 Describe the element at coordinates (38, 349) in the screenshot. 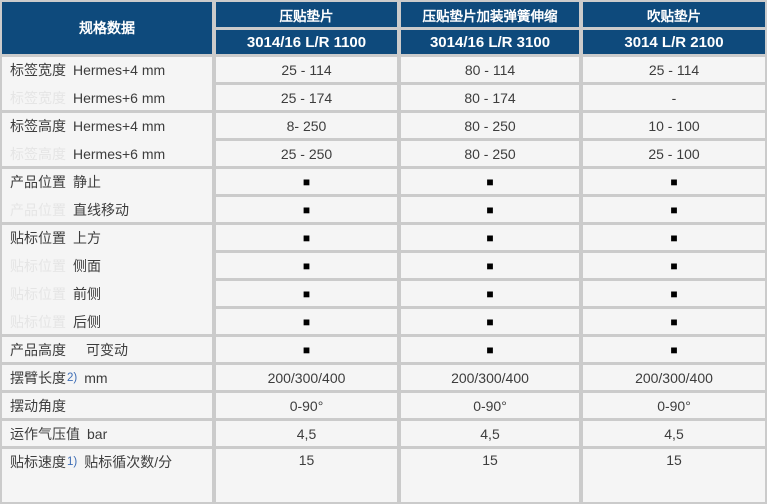

I see `label-main-text: 产品高度` at that location.